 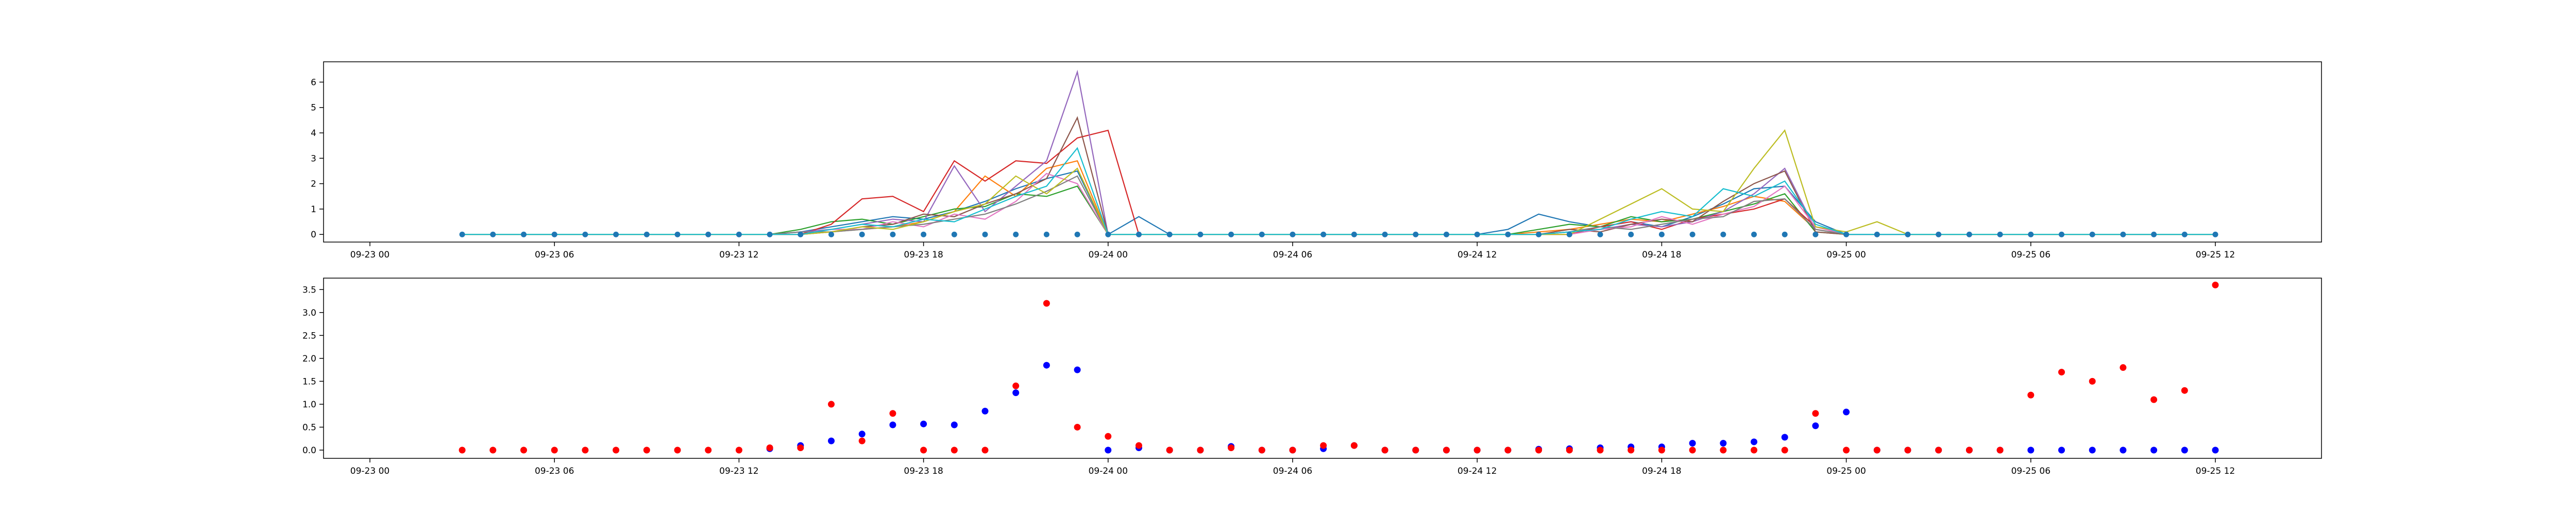 I want to click on x-tick-label: 09-24 12, so click(x=1477, y=471).